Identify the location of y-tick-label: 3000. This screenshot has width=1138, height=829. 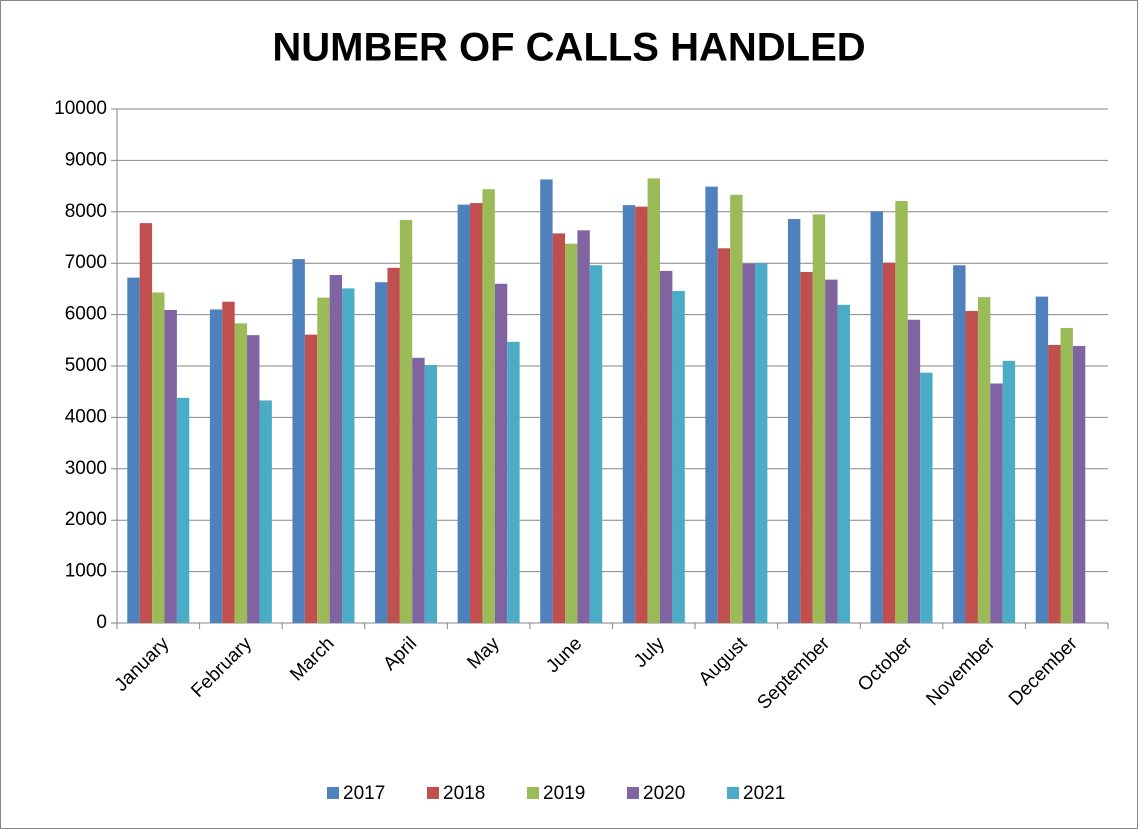
(86, 468).